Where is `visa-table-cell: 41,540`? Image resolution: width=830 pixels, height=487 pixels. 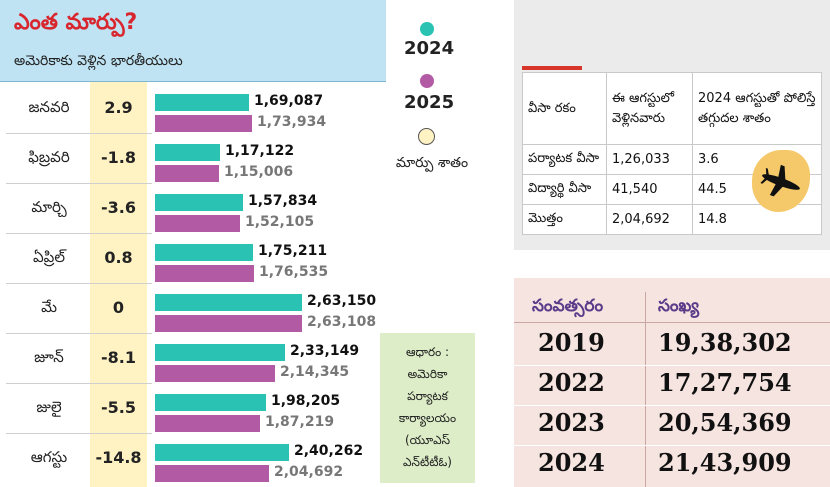
visa-table-cell: 41,540 is located at coordinates (649, 189).